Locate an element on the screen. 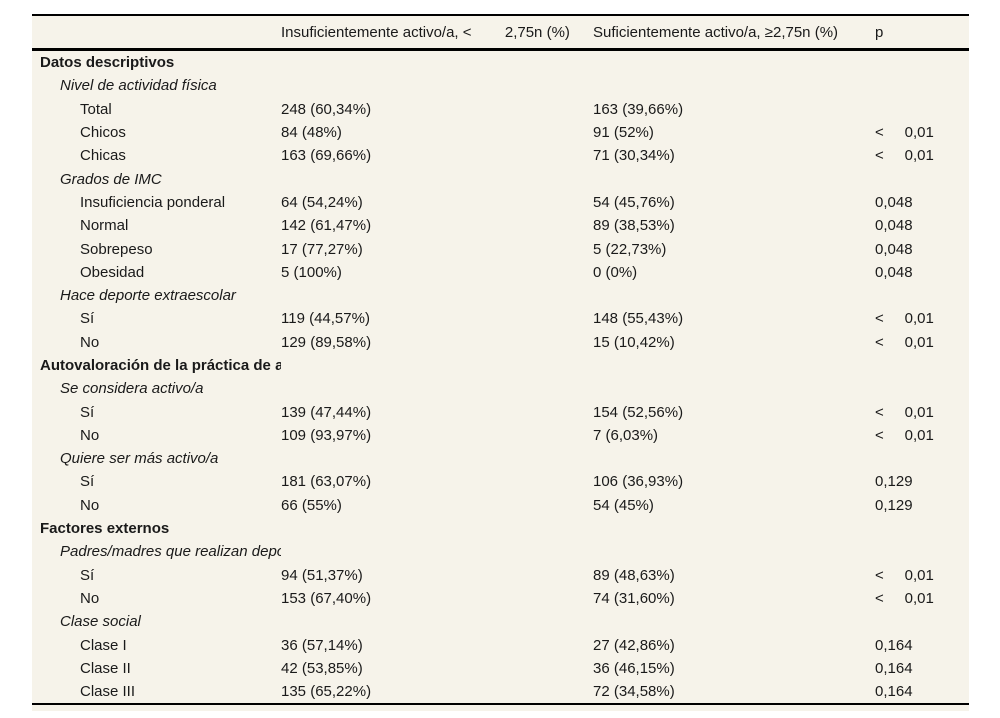 The image size is (1000, 718). table-row: Sí 181 (63,07%) 106 (36,93%) 0,129 is located at coordinates (500, 481).